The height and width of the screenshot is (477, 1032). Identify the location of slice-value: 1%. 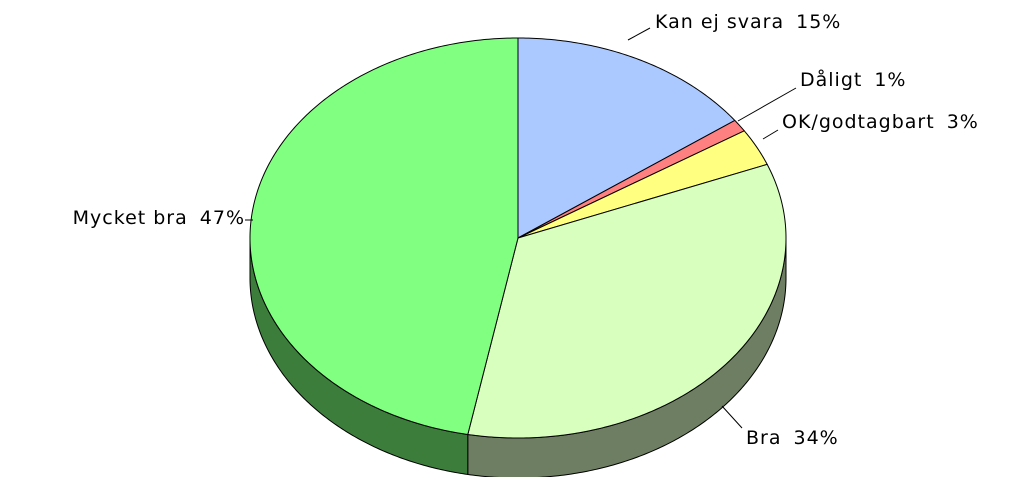
(890, 80).